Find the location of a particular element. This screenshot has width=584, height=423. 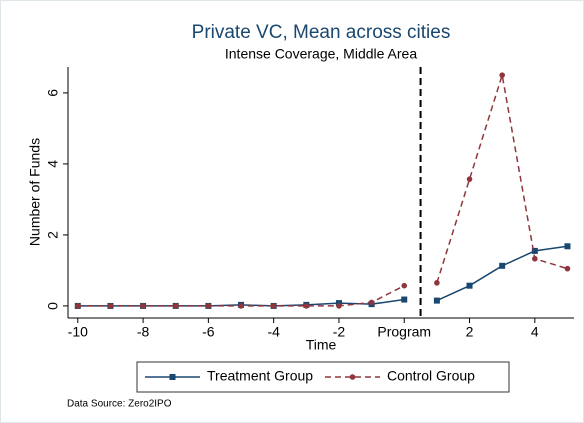

y-tick-label: 6 is located at coordinates (53, 93).